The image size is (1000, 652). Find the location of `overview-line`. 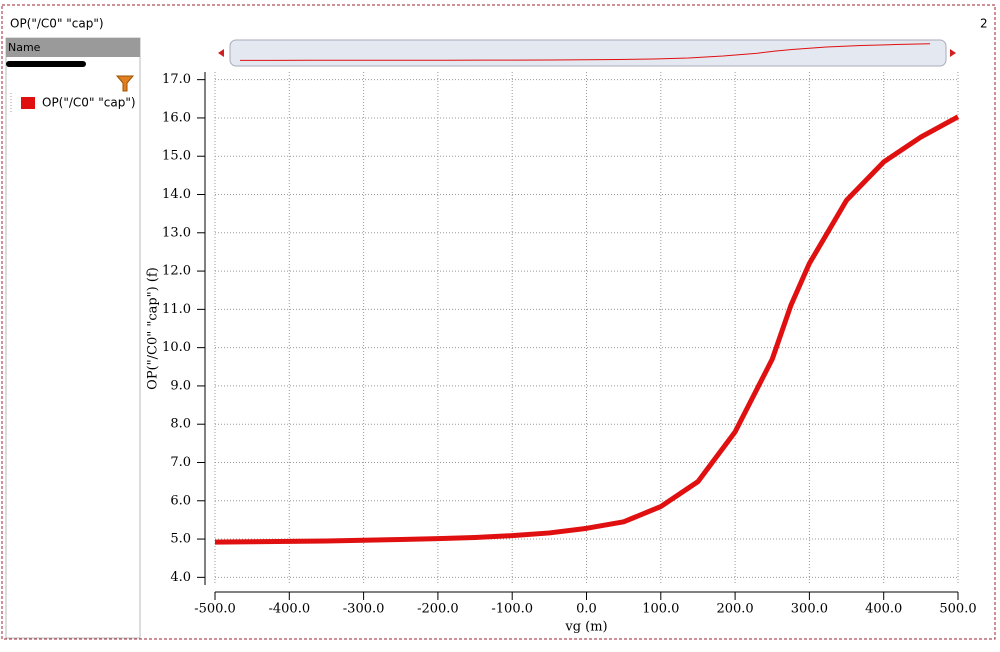

overview-line is located at coordinates (585, 52).